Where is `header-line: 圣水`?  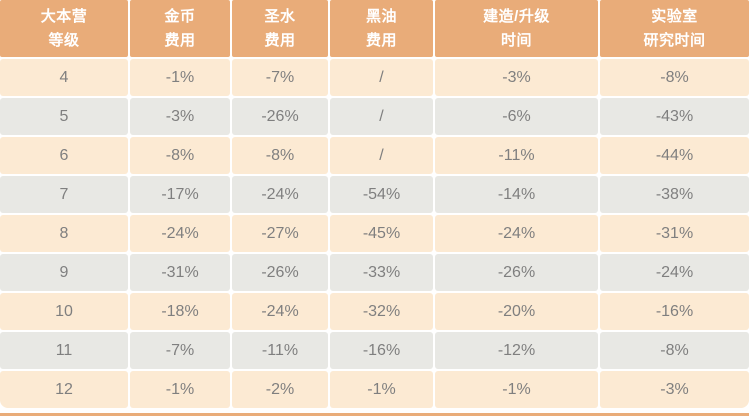 header-line: 圣水 is located at coordinates (280, 16).